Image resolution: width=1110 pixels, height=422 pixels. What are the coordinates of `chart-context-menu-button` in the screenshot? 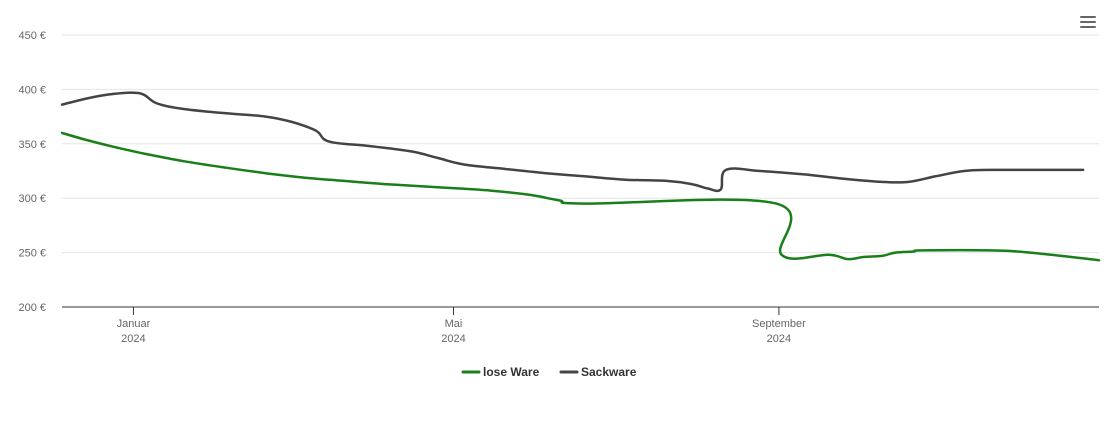 It's located at (1088, 22).